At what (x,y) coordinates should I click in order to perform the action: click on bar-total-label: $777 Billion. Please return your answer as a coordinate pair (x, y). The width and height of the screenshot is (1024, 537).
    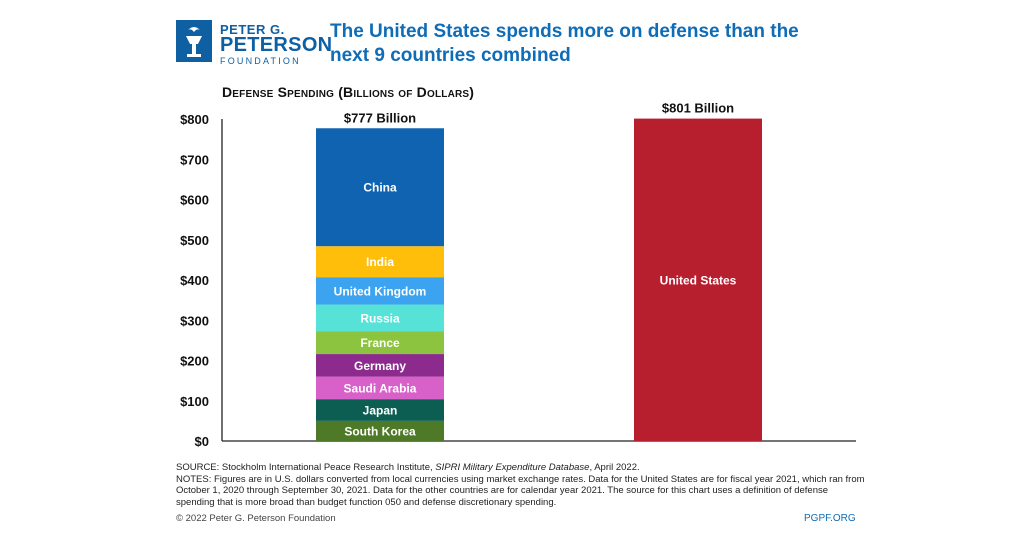
    Looking at the image, I should click on (380, 117).